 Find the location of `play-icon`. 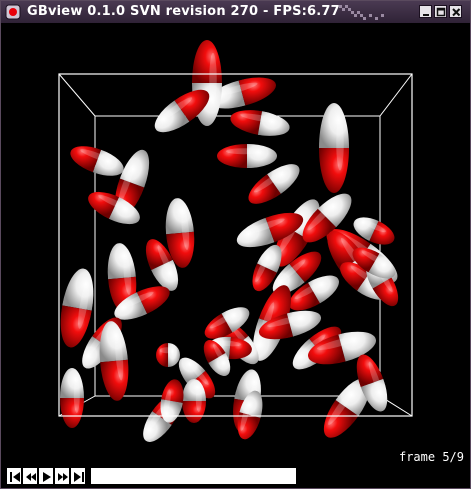

play-icon is located at coordinates (47, 477).